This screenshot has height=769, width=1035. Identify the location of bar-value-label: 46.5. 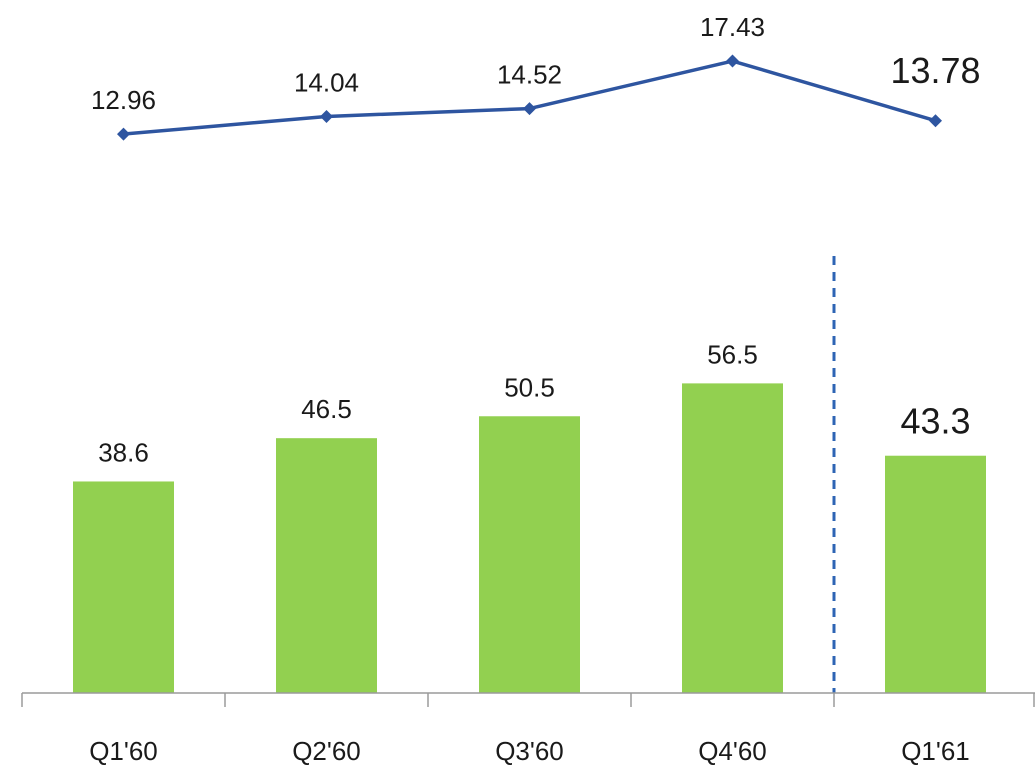
(326, 409).